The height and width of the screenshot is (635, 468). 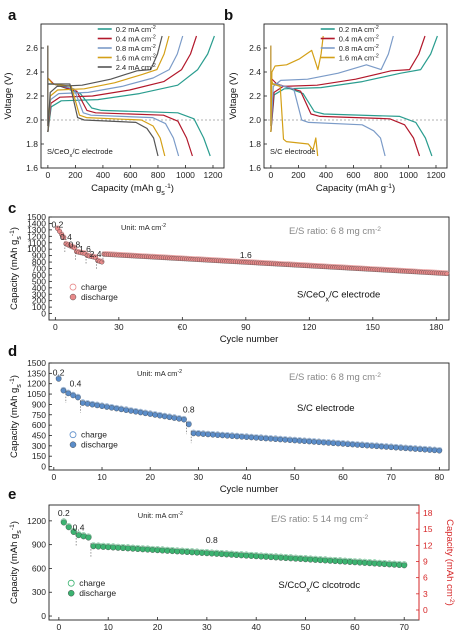 I want to click on data-points, so click(x=234, y=543).